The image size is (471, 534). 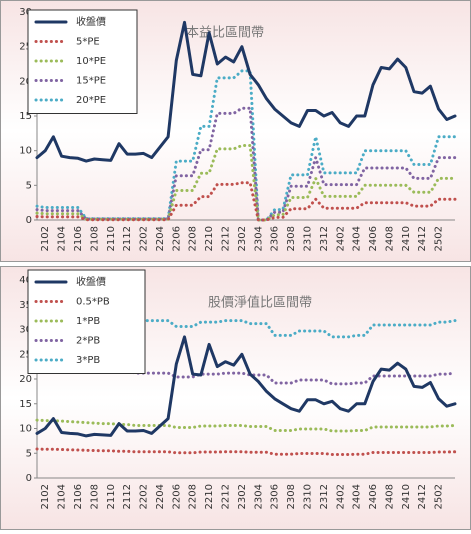 I want to click on legend-label: 20*PE, so click(x=91, y=100).